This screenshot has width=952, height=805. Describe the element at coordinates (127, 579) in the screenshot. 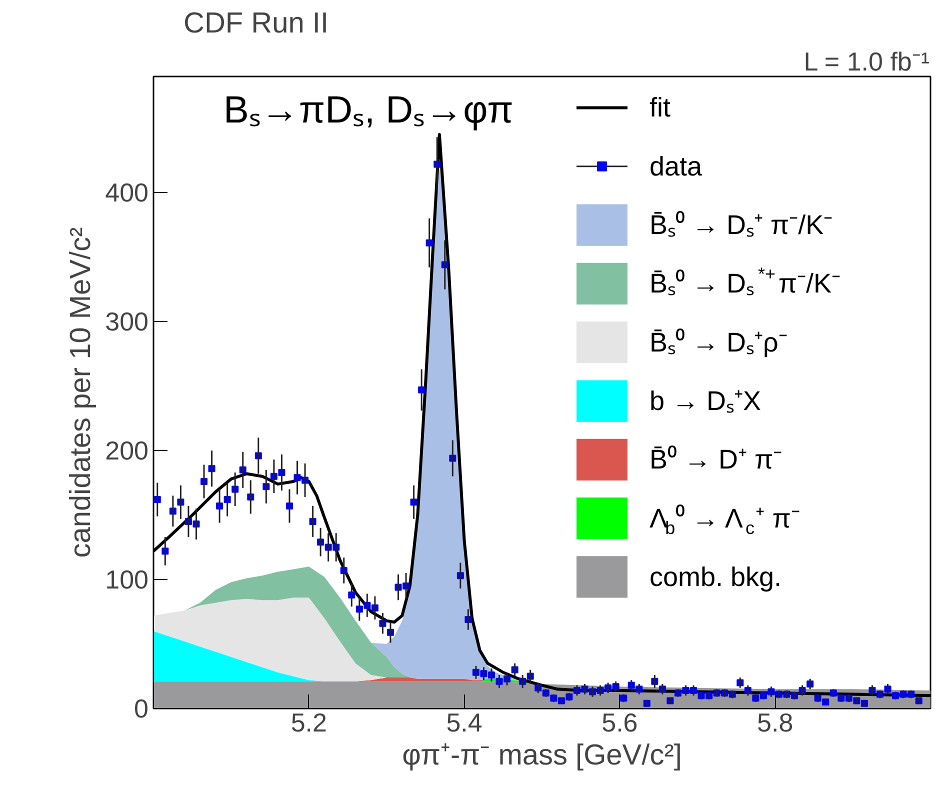

I see `y-tick-label: 100` at that location.